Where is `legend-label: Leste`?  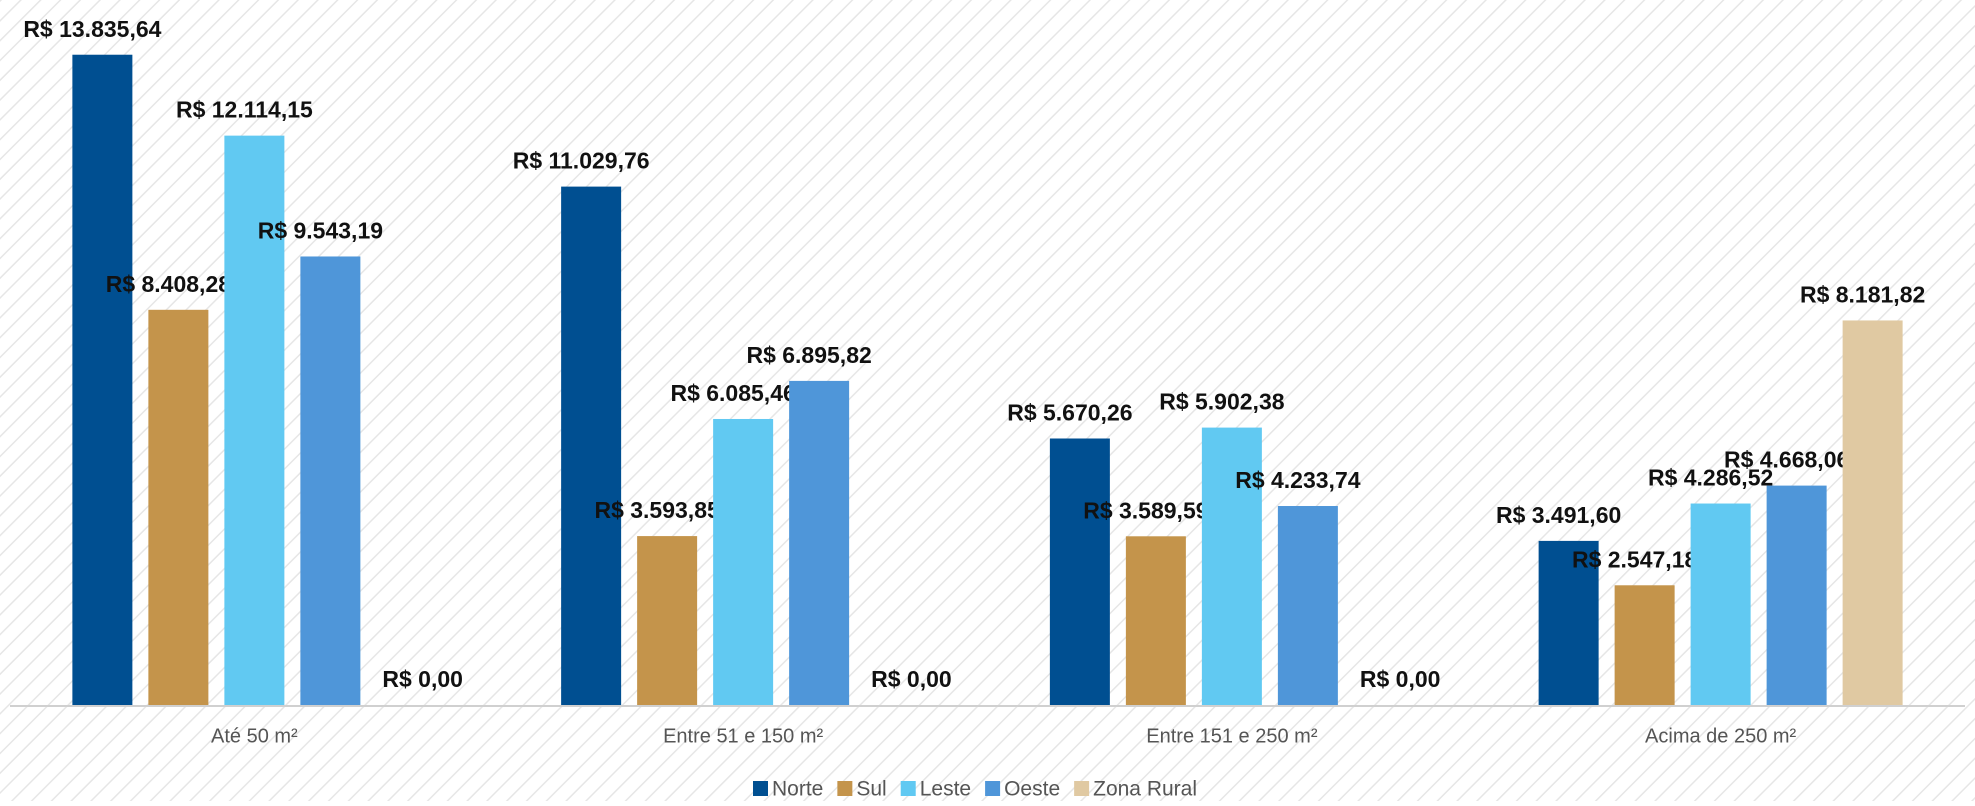 legend-label: Leste is located at coordinates (945, 789).